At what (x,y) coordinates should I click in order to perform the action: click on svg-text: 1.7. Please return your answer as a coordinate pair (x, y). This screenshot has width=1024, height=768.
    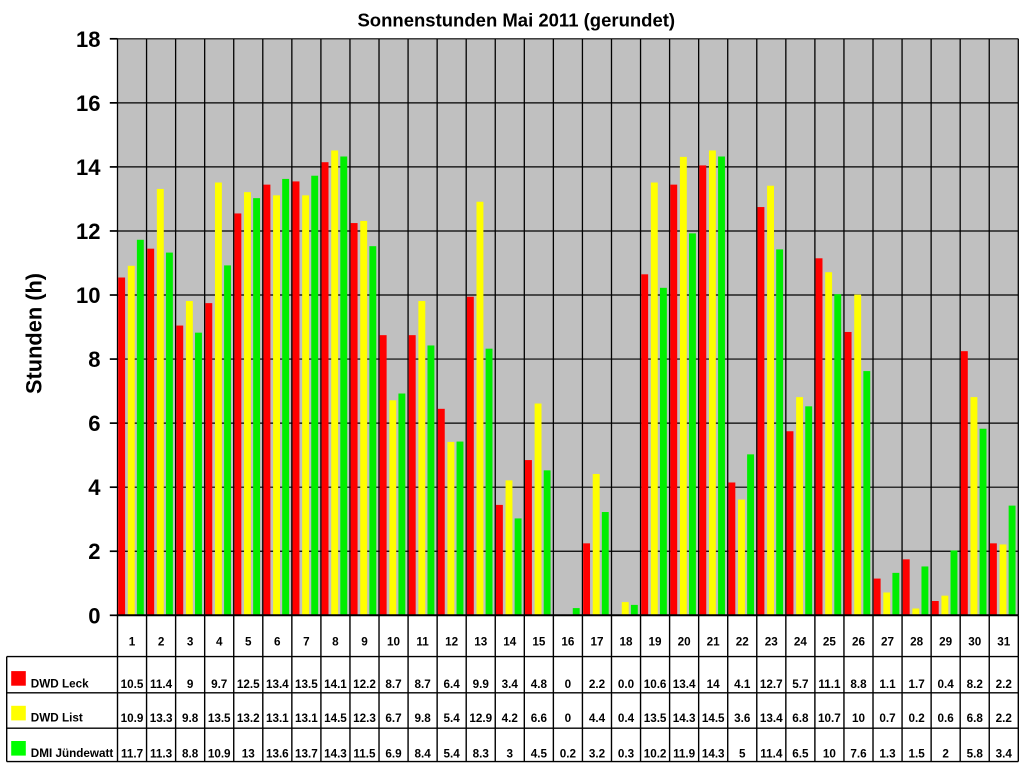
    Looking at the image, I should click on (916, 684).